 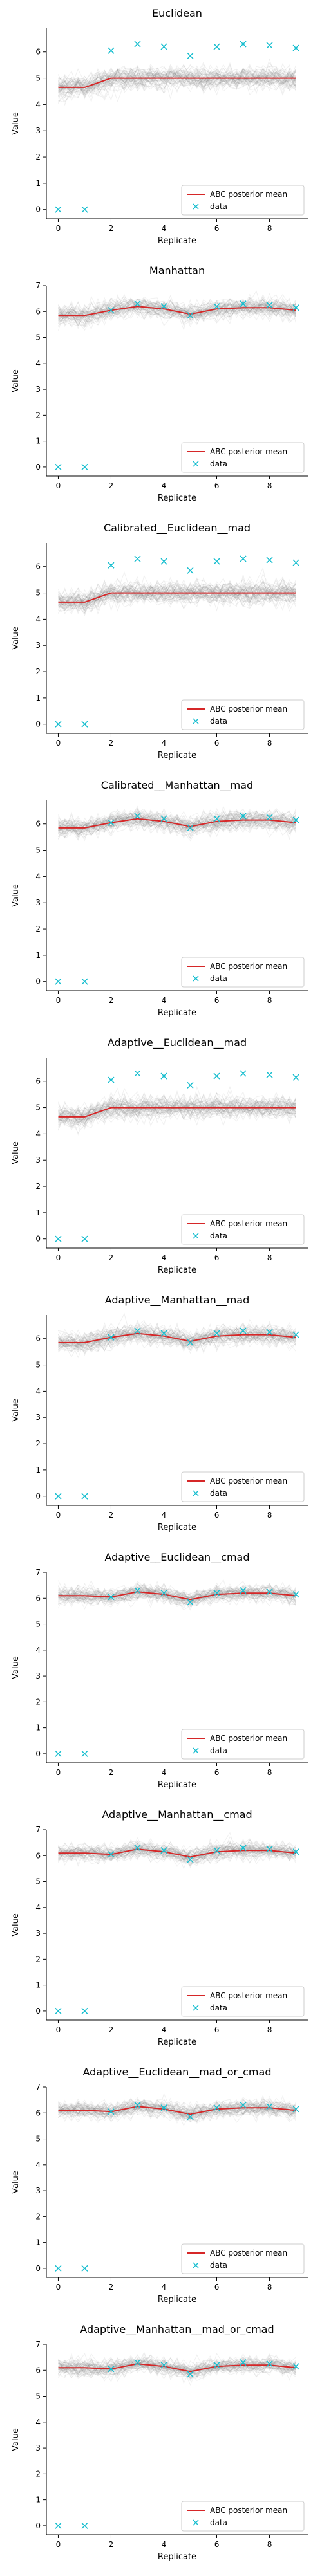 What do you see at coordinates (38, 2500) in the screenshot?
I see `y-tick-label: 1` at bounding box center [38, 2500].